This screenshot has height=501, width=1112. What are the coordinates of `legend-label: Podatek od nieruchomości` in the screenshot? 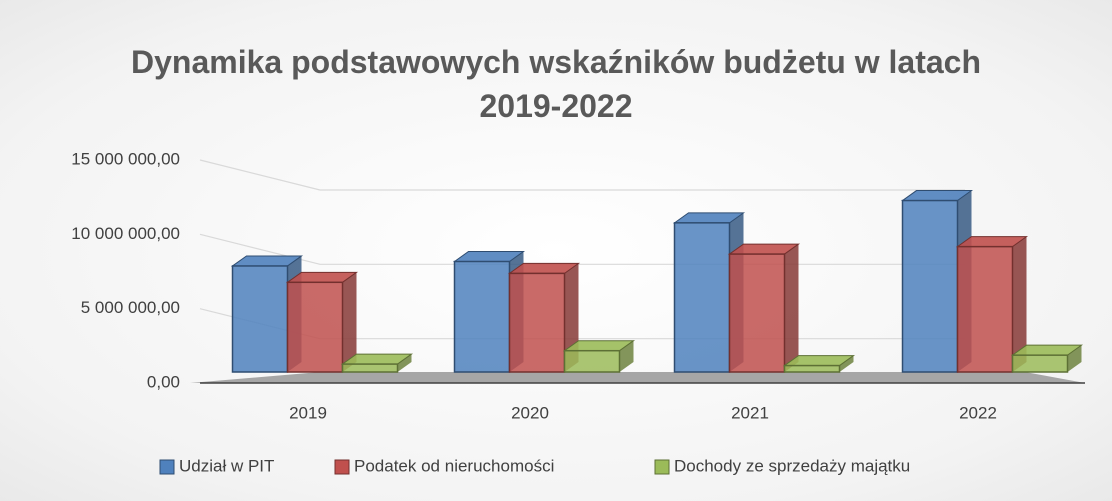 It's located at (454, 465).